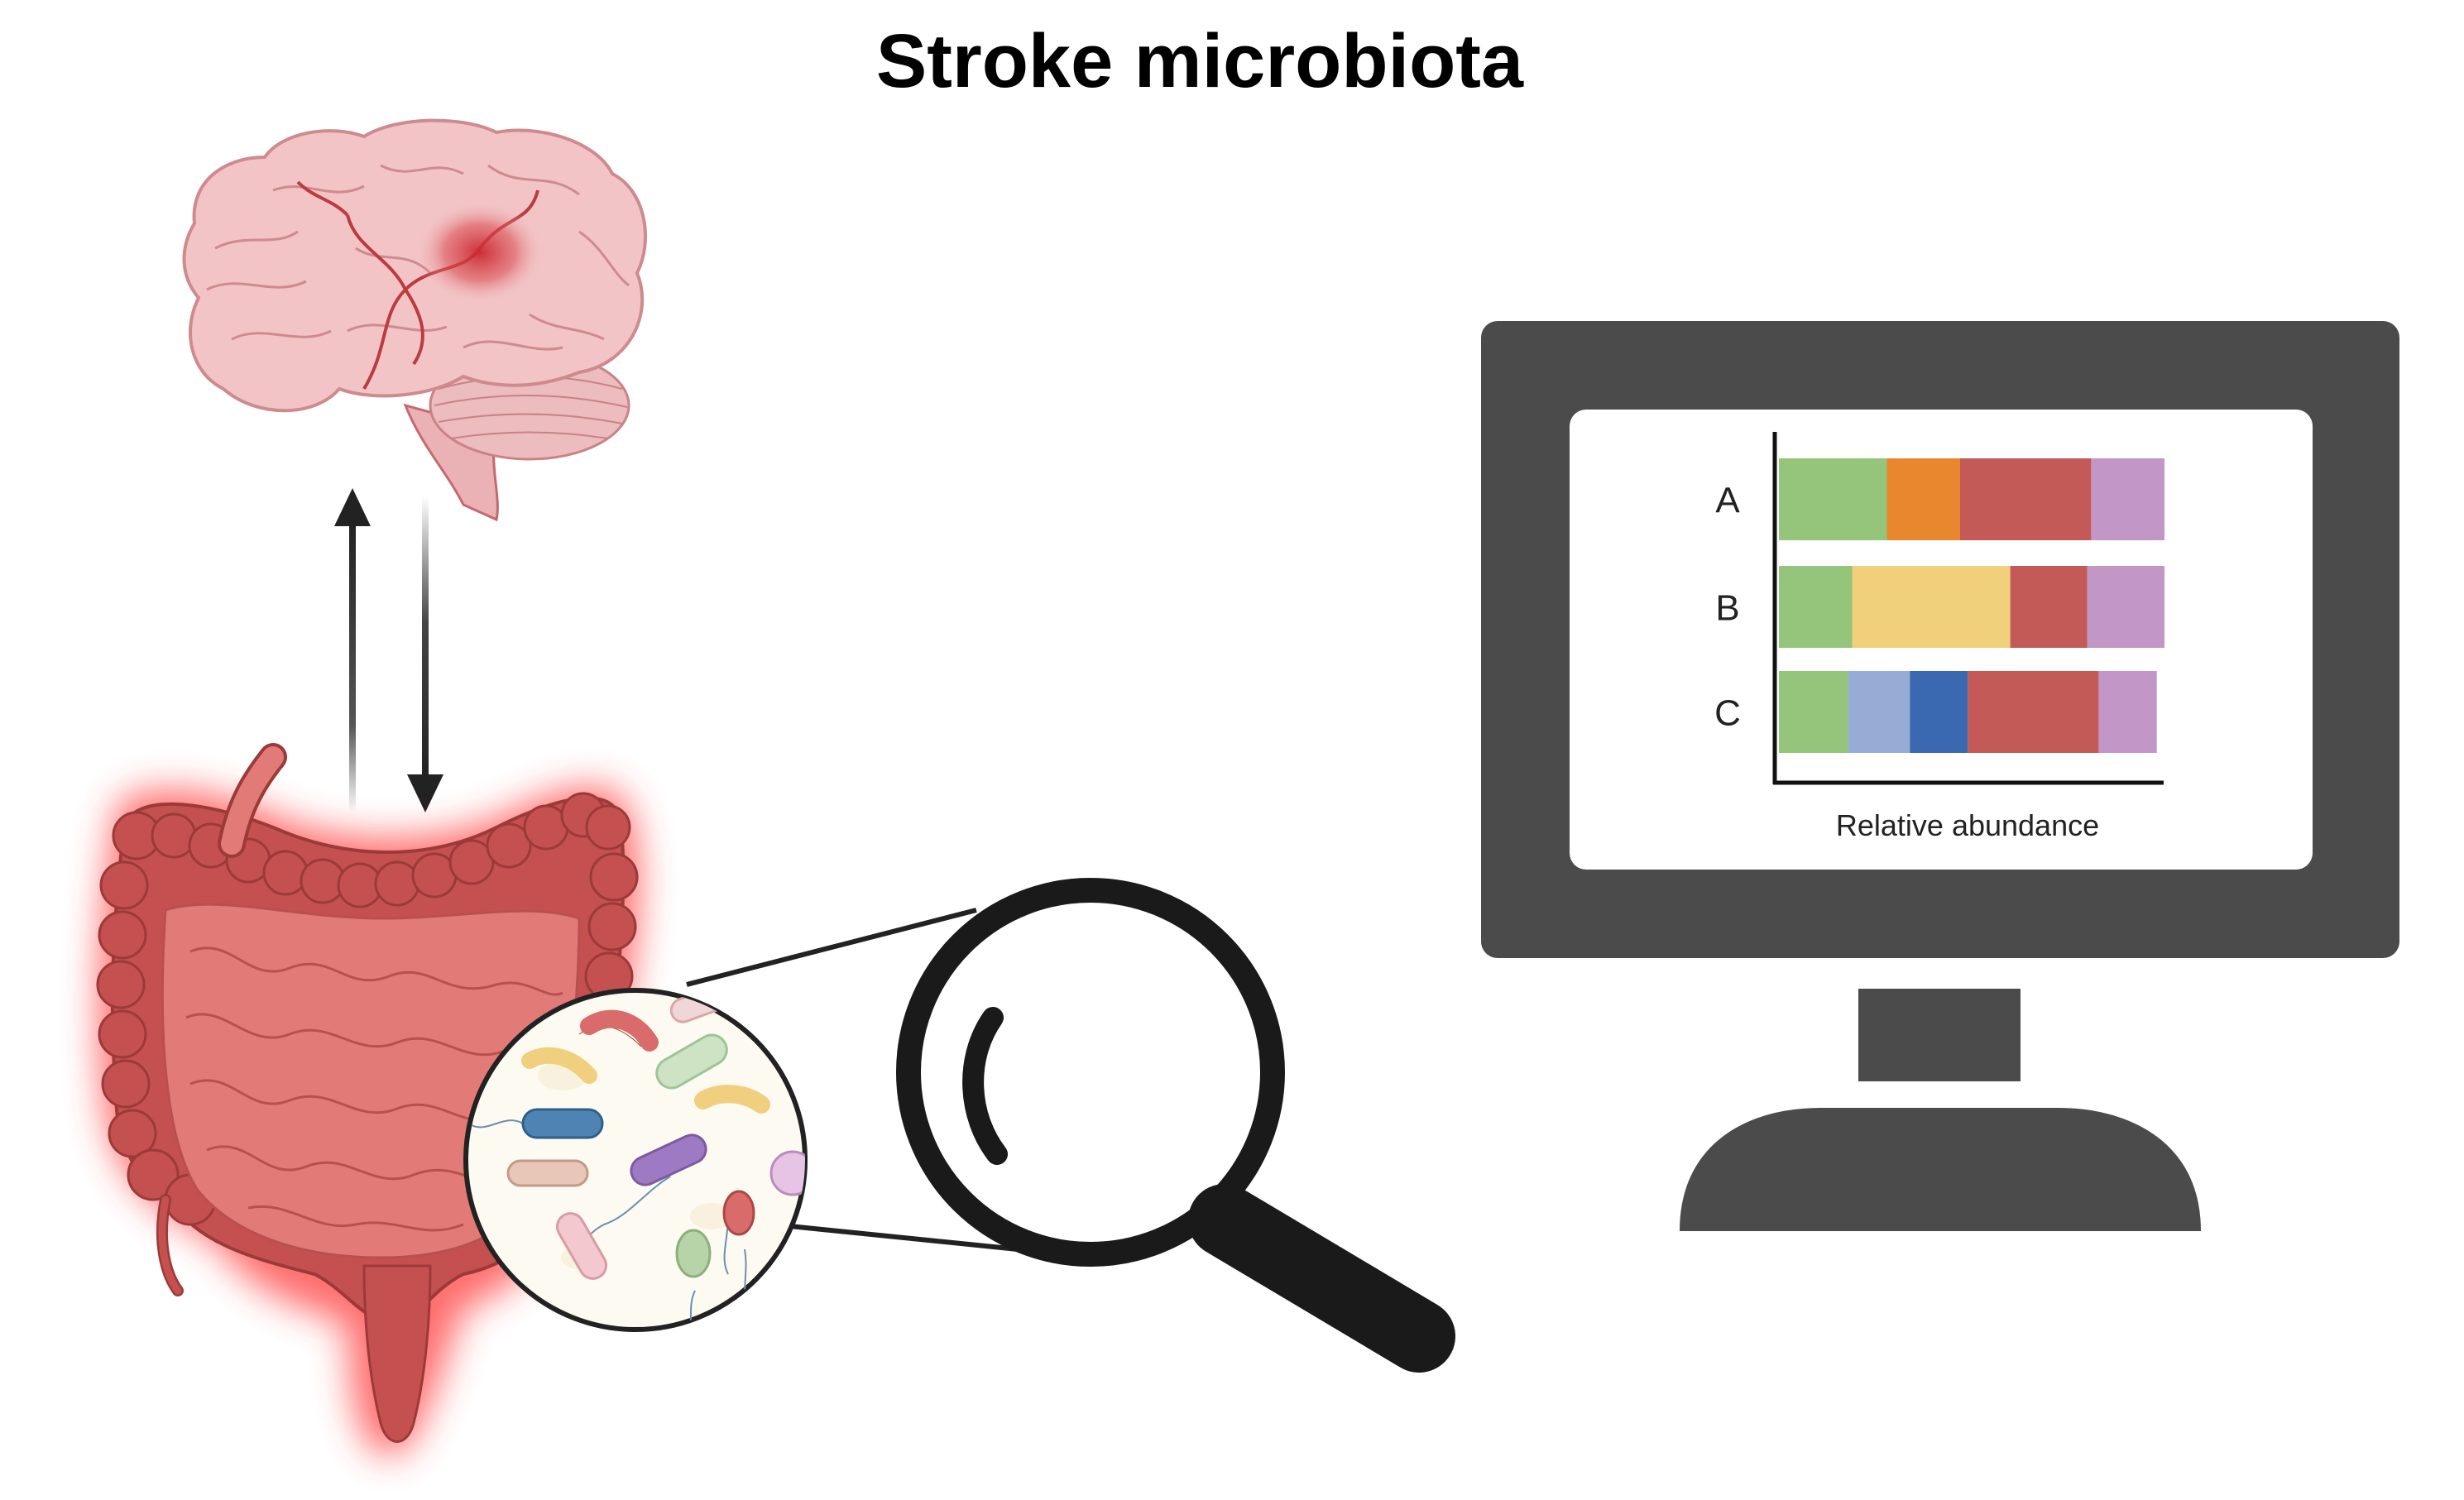 The width and height of the screenshot is (2464, 1500). What do you see at coordinates (635, 1160) in the screenshot?
I see `gut-bacteria-zoom-icon` at bounding box center [635, 1160].